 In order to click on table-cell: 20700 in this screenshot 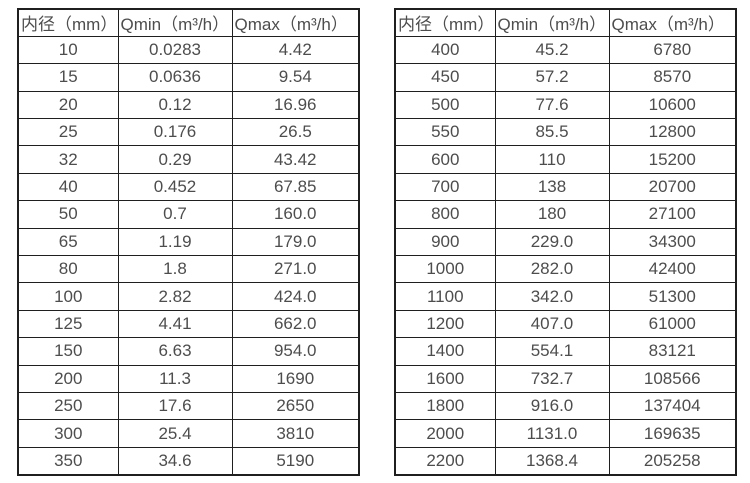, I will do `click(672, 187)`.